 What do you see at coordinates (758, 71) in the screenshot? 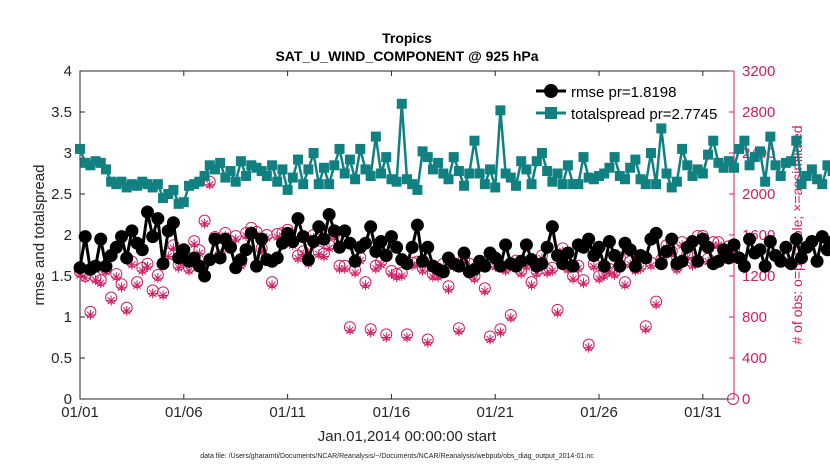
I see `y-right-tick-label: 3200` at bounding box center [758, 71].